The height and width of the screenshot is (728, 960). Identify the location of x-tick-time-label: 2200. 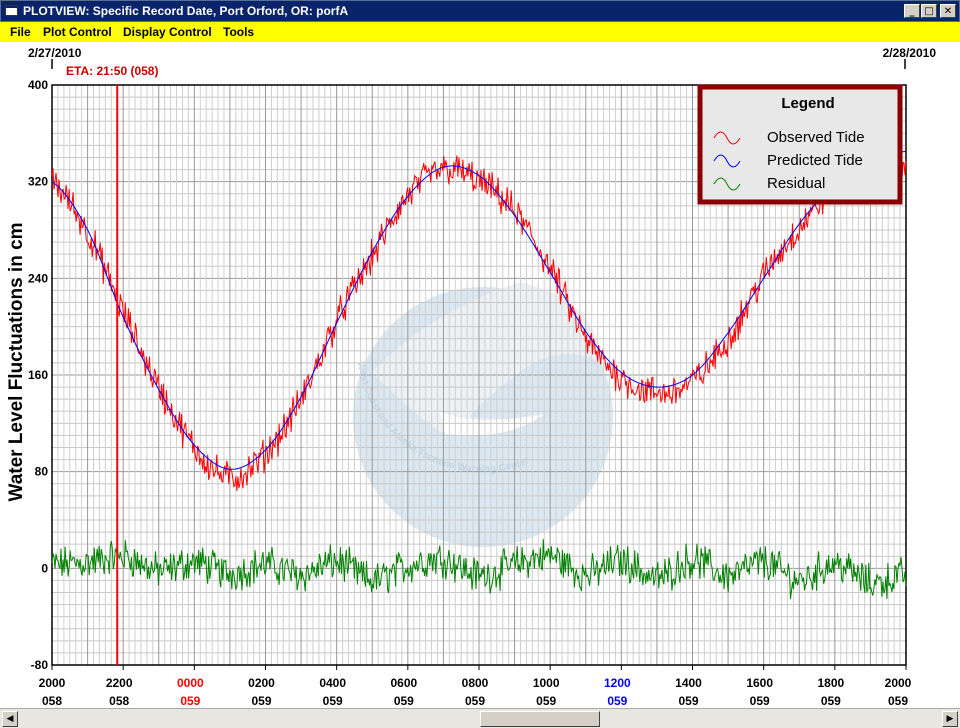
(119, 683).